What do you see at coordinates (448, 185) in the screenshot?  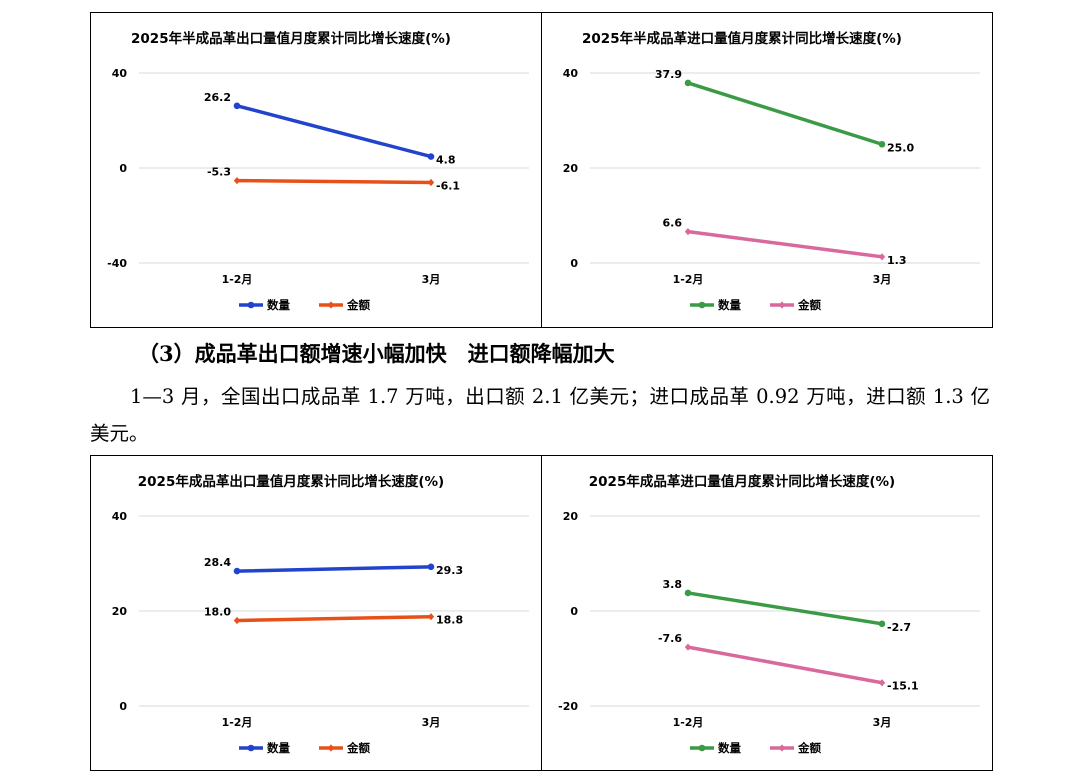 I see `data-label: -6.1` at bounding box center [448, 185].